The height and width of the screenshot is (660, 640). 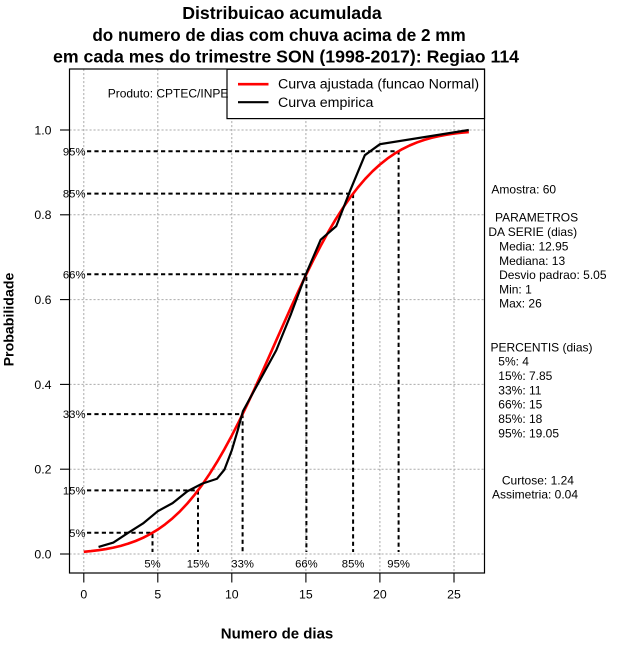 What do you see at coordinates (306, 595) in the screenshot?
I see `svg-text: 15` at bounding box center [306, 595].